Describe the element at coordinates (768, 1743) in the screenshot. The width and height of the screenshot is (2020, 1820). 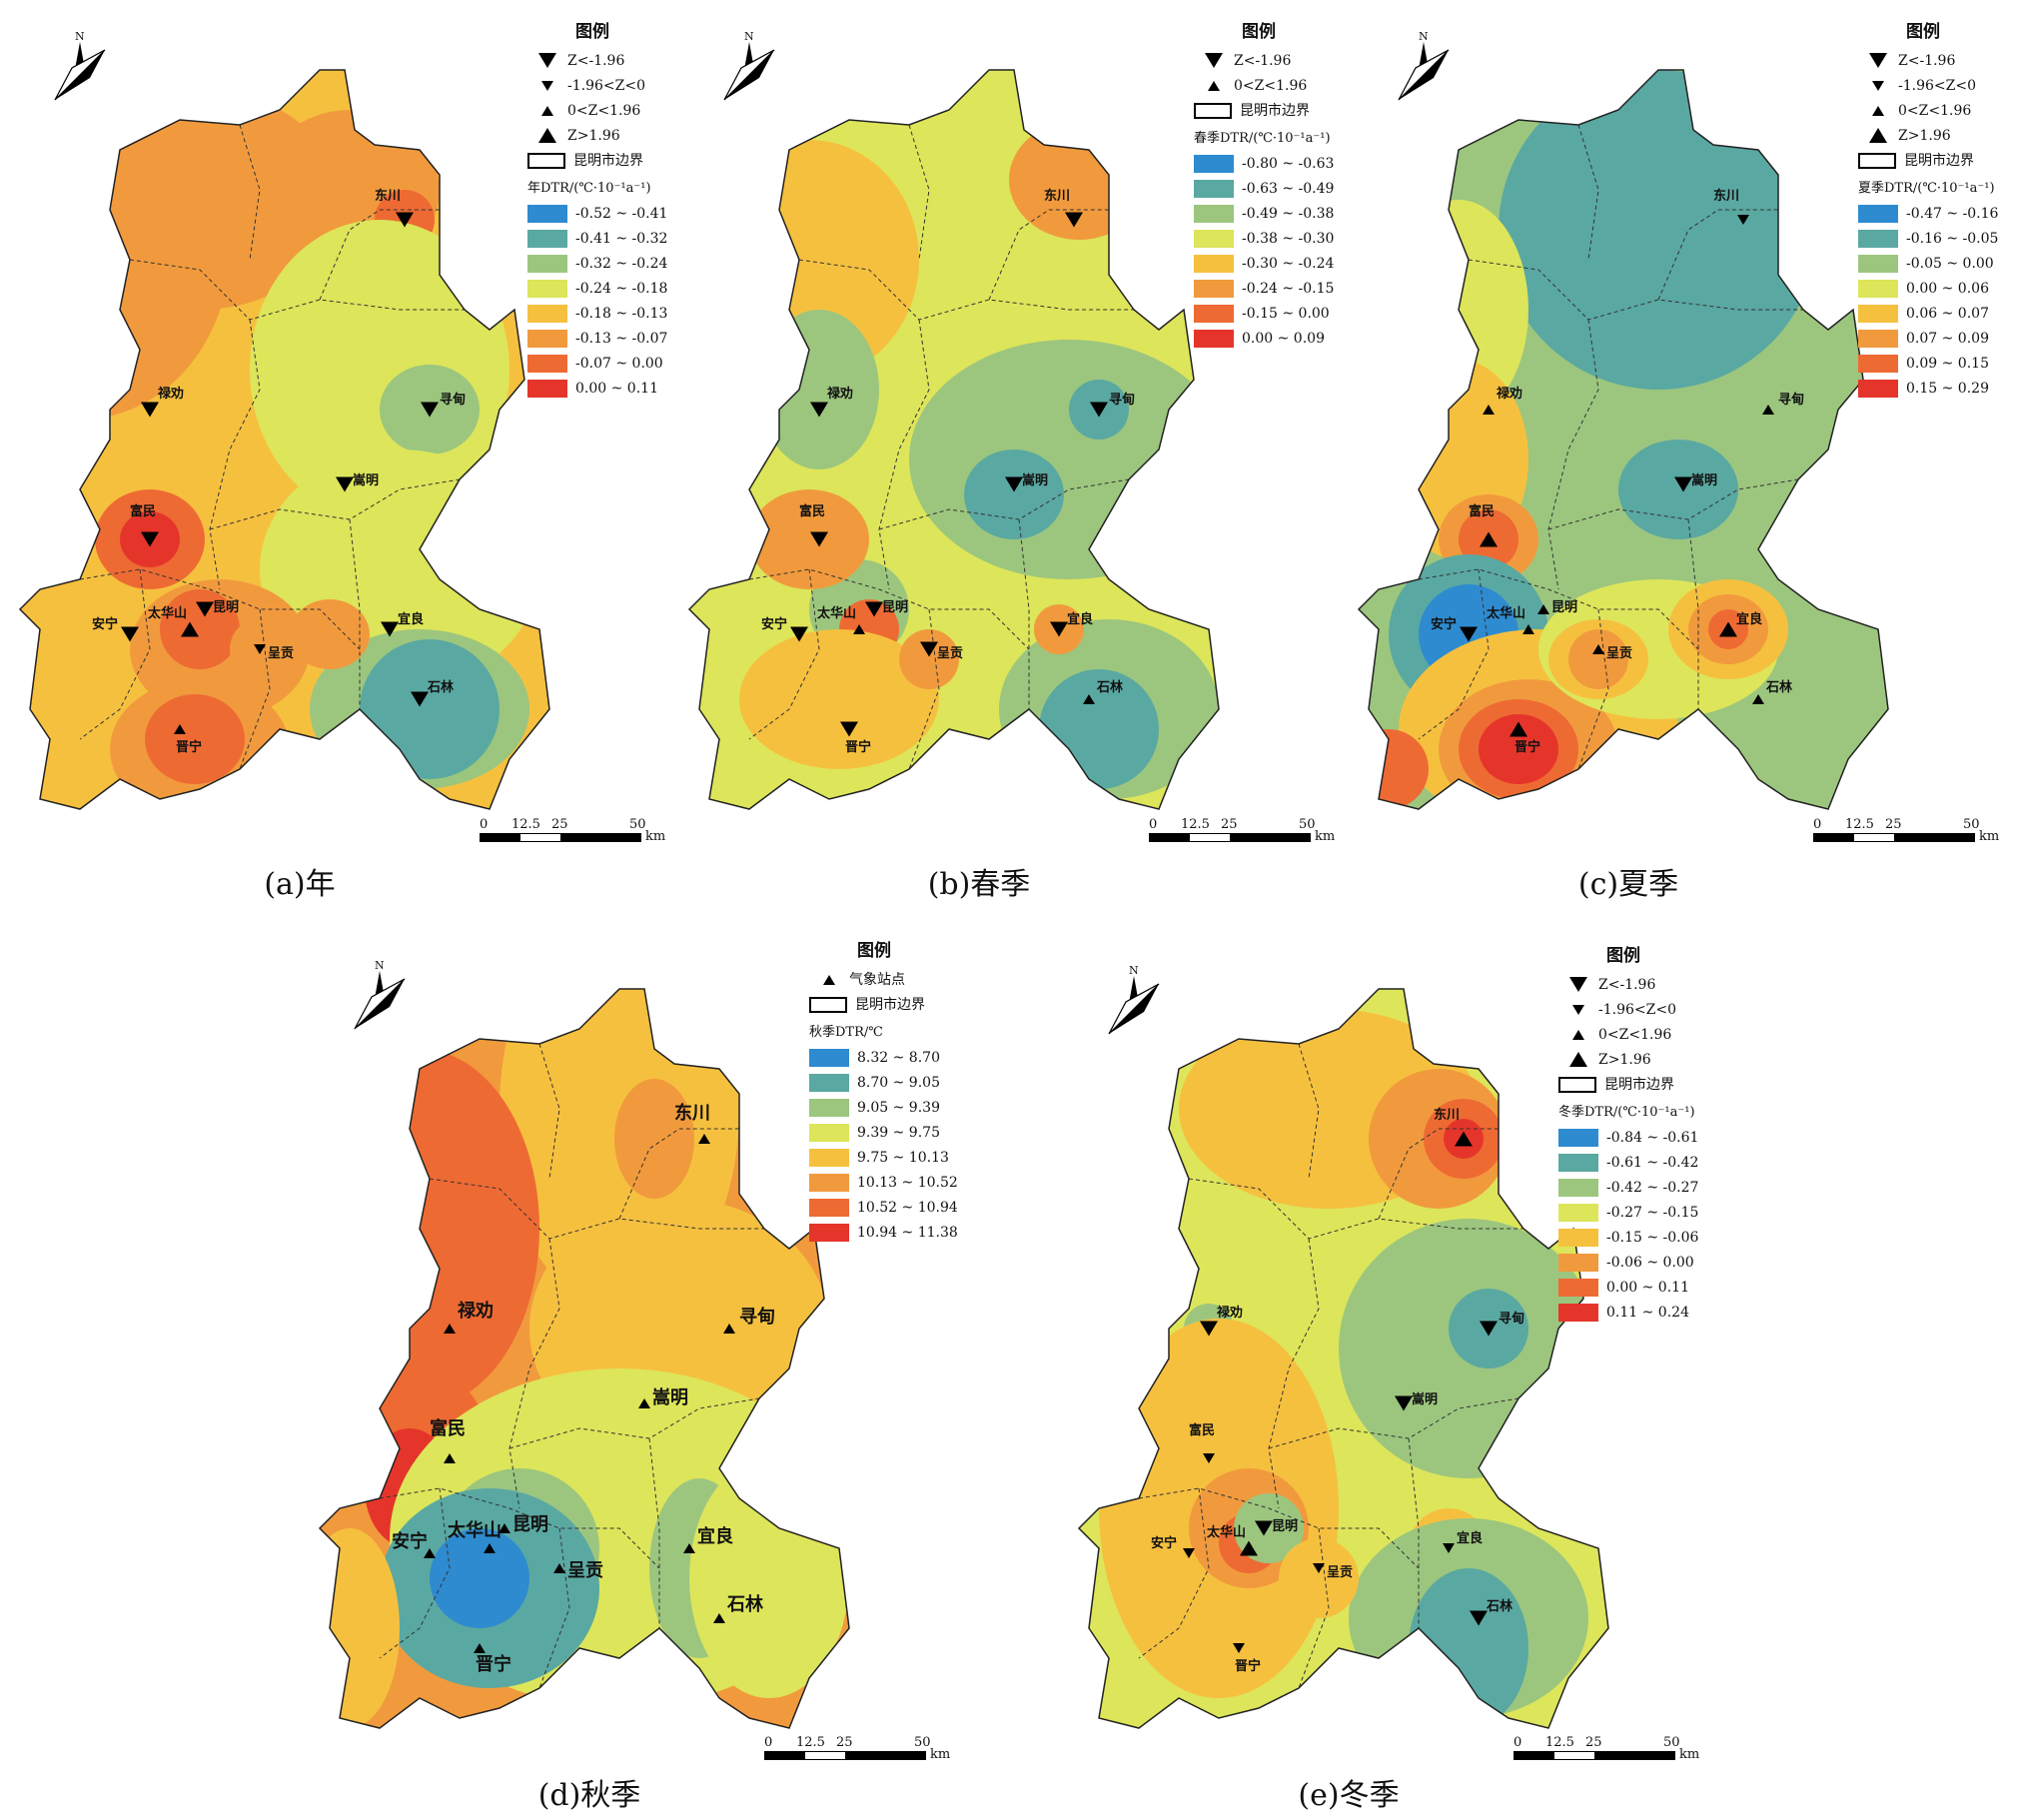
I see `scale-tick: 0` at that location.